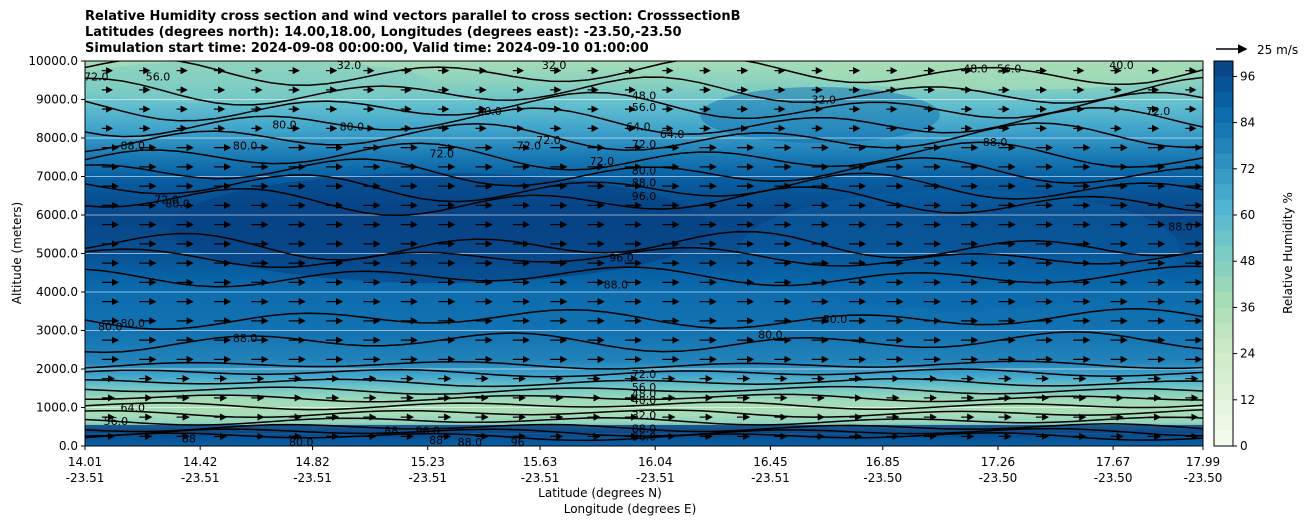  I want to click on x-tick-label-lat: 17.26, so click(998, 462).